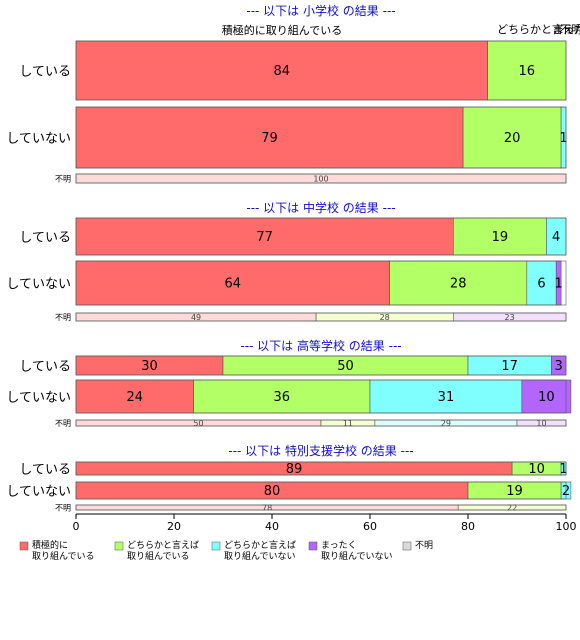  I want to click on top-annotation-none: まった, so click(566, 29).